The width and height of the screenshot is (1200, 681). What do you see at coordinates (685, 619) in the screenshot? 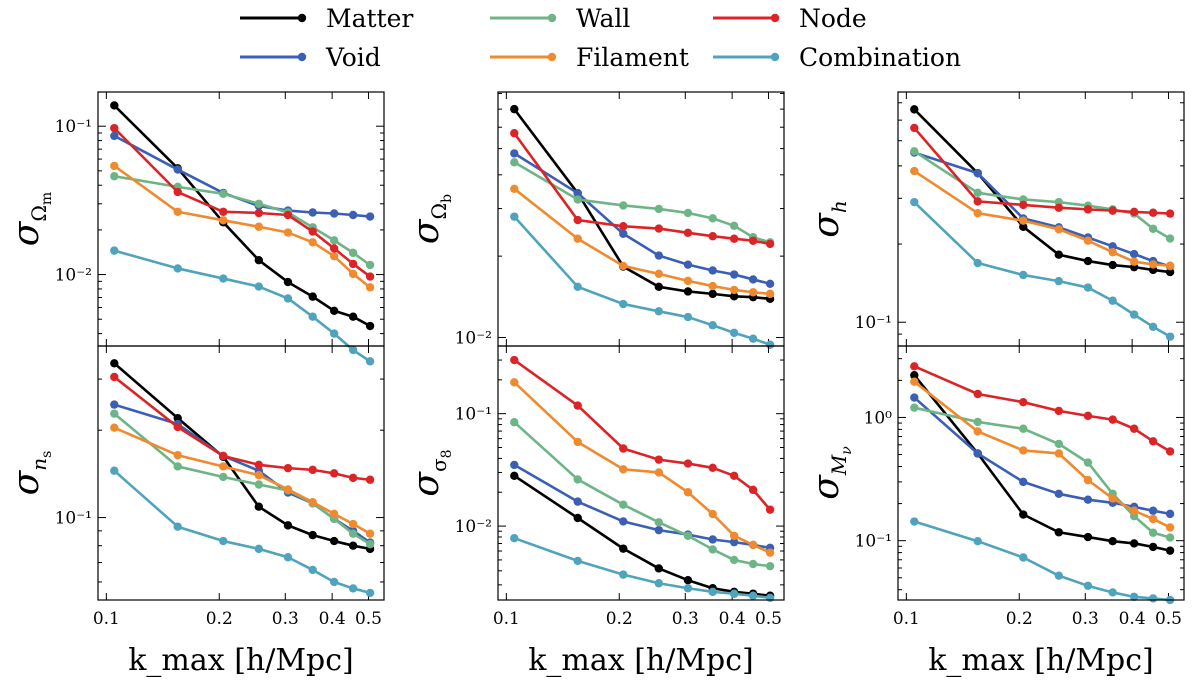
I see `x-tick-label: 0.3` at bounding box center [685, 619].